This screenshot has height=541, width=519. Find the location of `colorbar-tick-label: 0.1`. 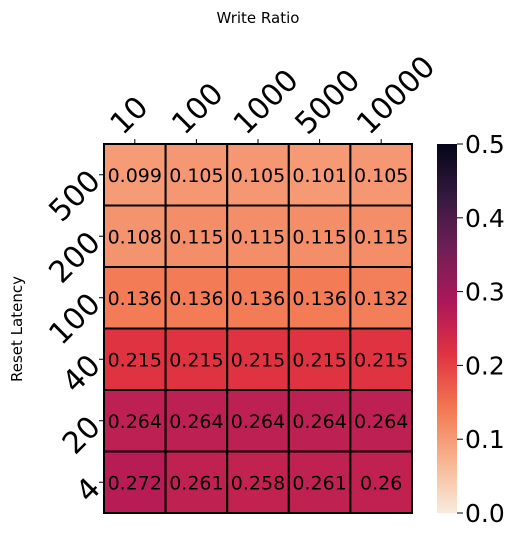

colorbar-tick-label: 0.1 is located at coordinates (485, 439).